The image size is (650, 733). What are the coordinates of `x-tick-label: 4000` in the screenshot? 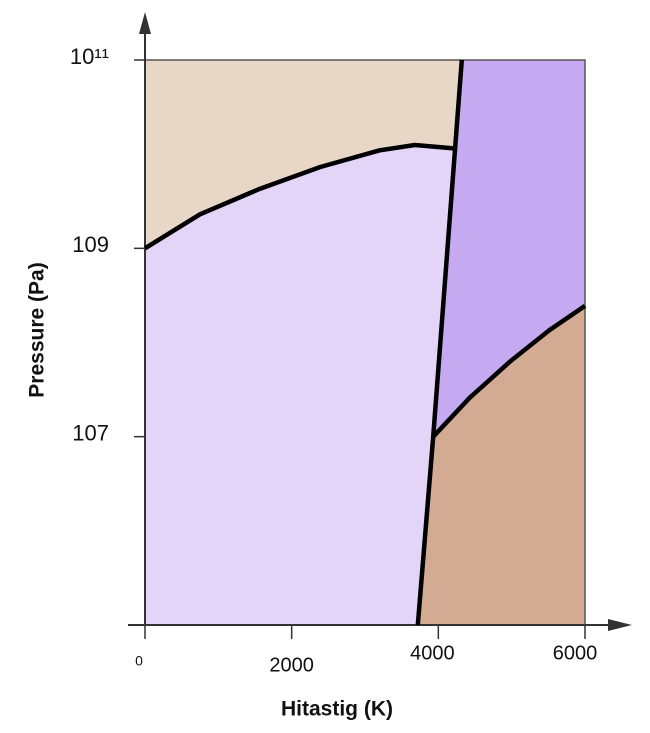 It's located at (432, 653).